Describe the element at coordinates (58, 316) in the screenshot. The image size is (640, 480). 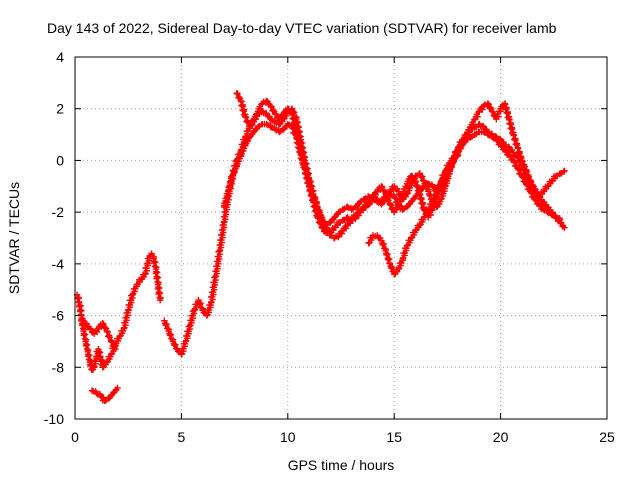
I see `y-tick-label: -6` at that location.